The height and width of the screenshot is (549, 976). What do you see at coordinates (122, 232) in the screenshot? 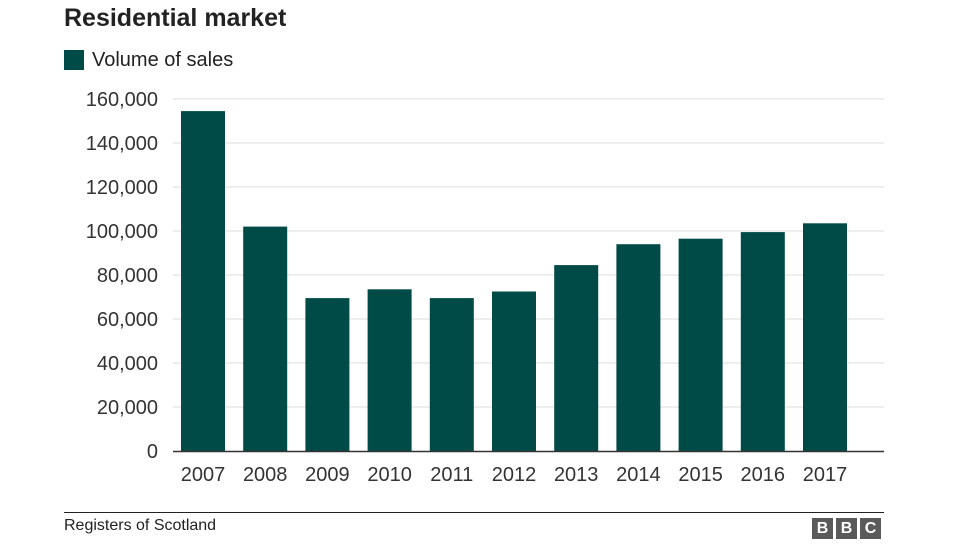
I see `y-tick-label: 100,000` at bounding box center [122, 232].